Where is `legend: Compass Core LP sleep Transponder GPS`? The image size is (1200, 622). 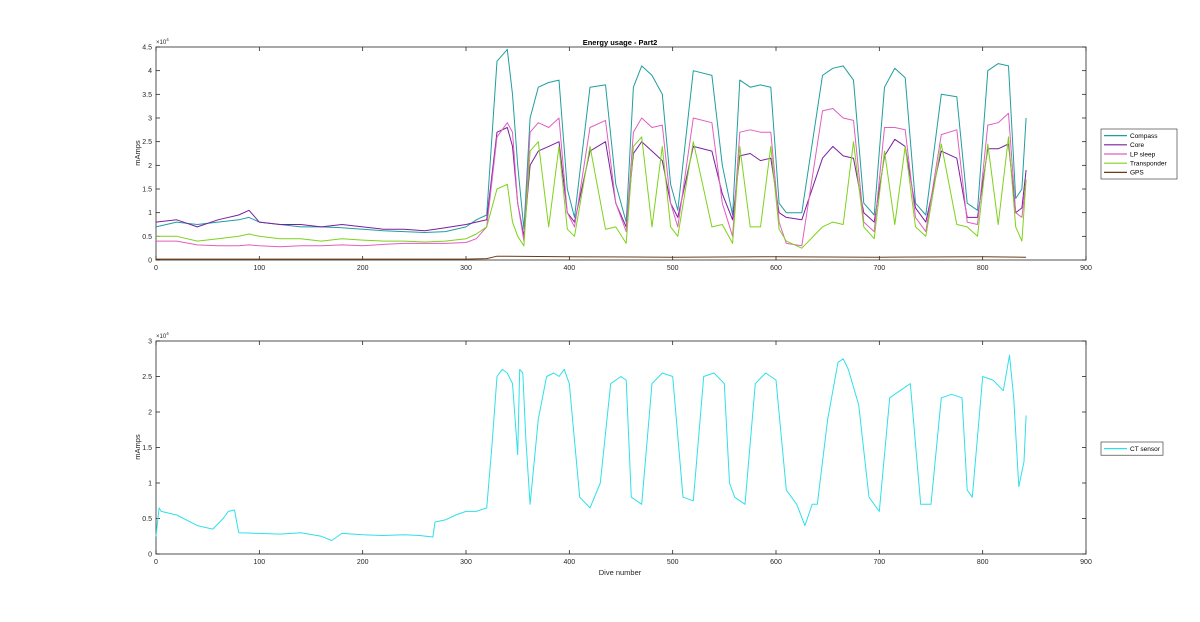
legend: Compass Core LP sleep Transponder GPS is located at coordinates (1139, 154).